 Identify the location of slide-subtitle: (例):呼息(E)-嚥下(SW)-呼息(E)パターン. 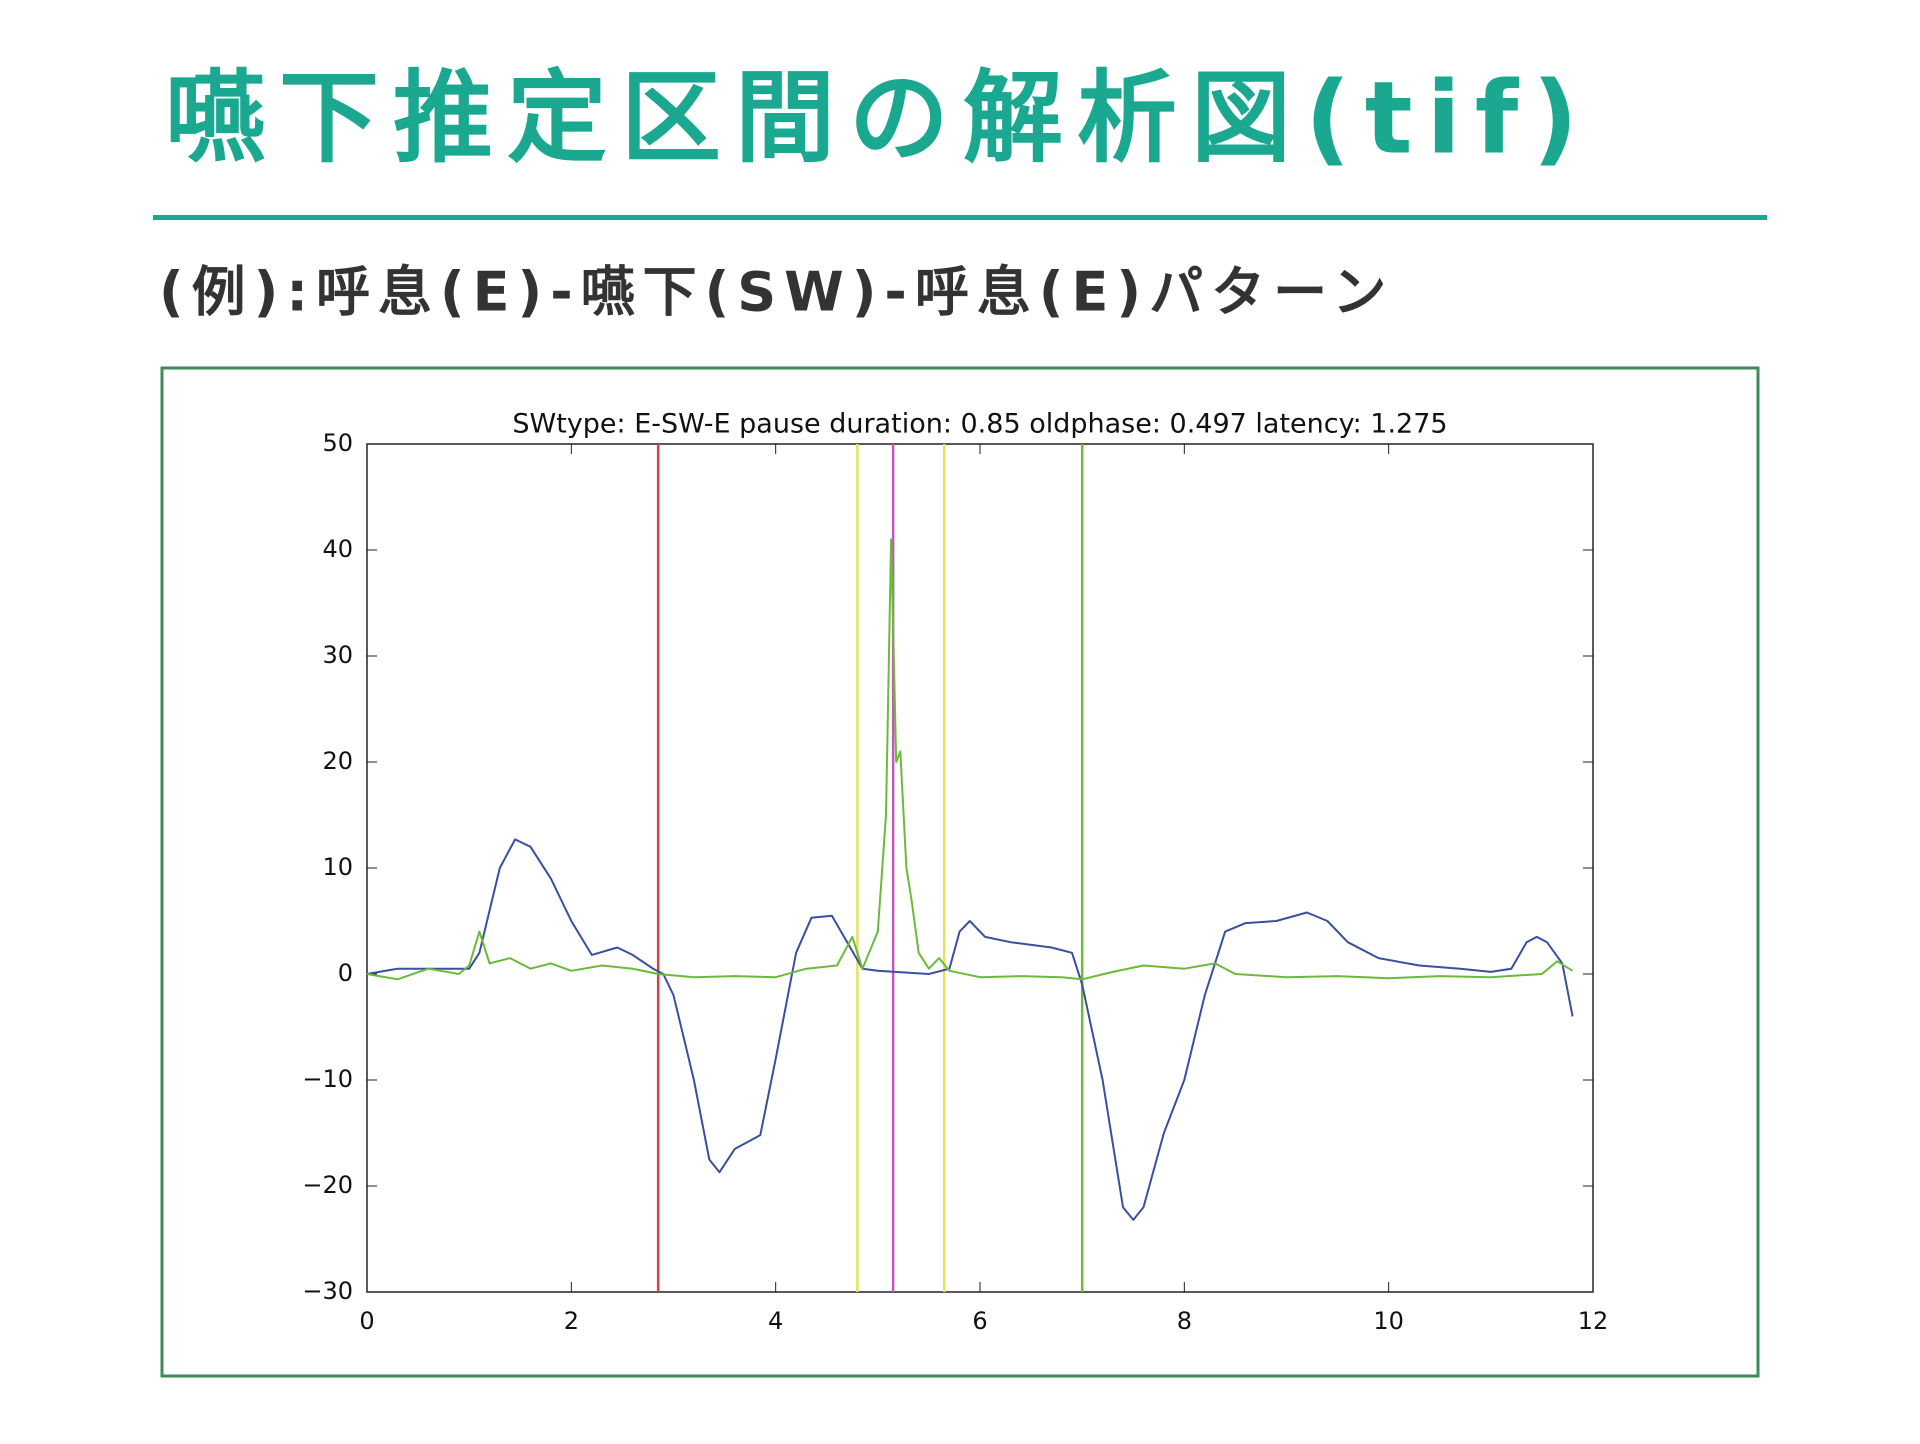
(776, 292).